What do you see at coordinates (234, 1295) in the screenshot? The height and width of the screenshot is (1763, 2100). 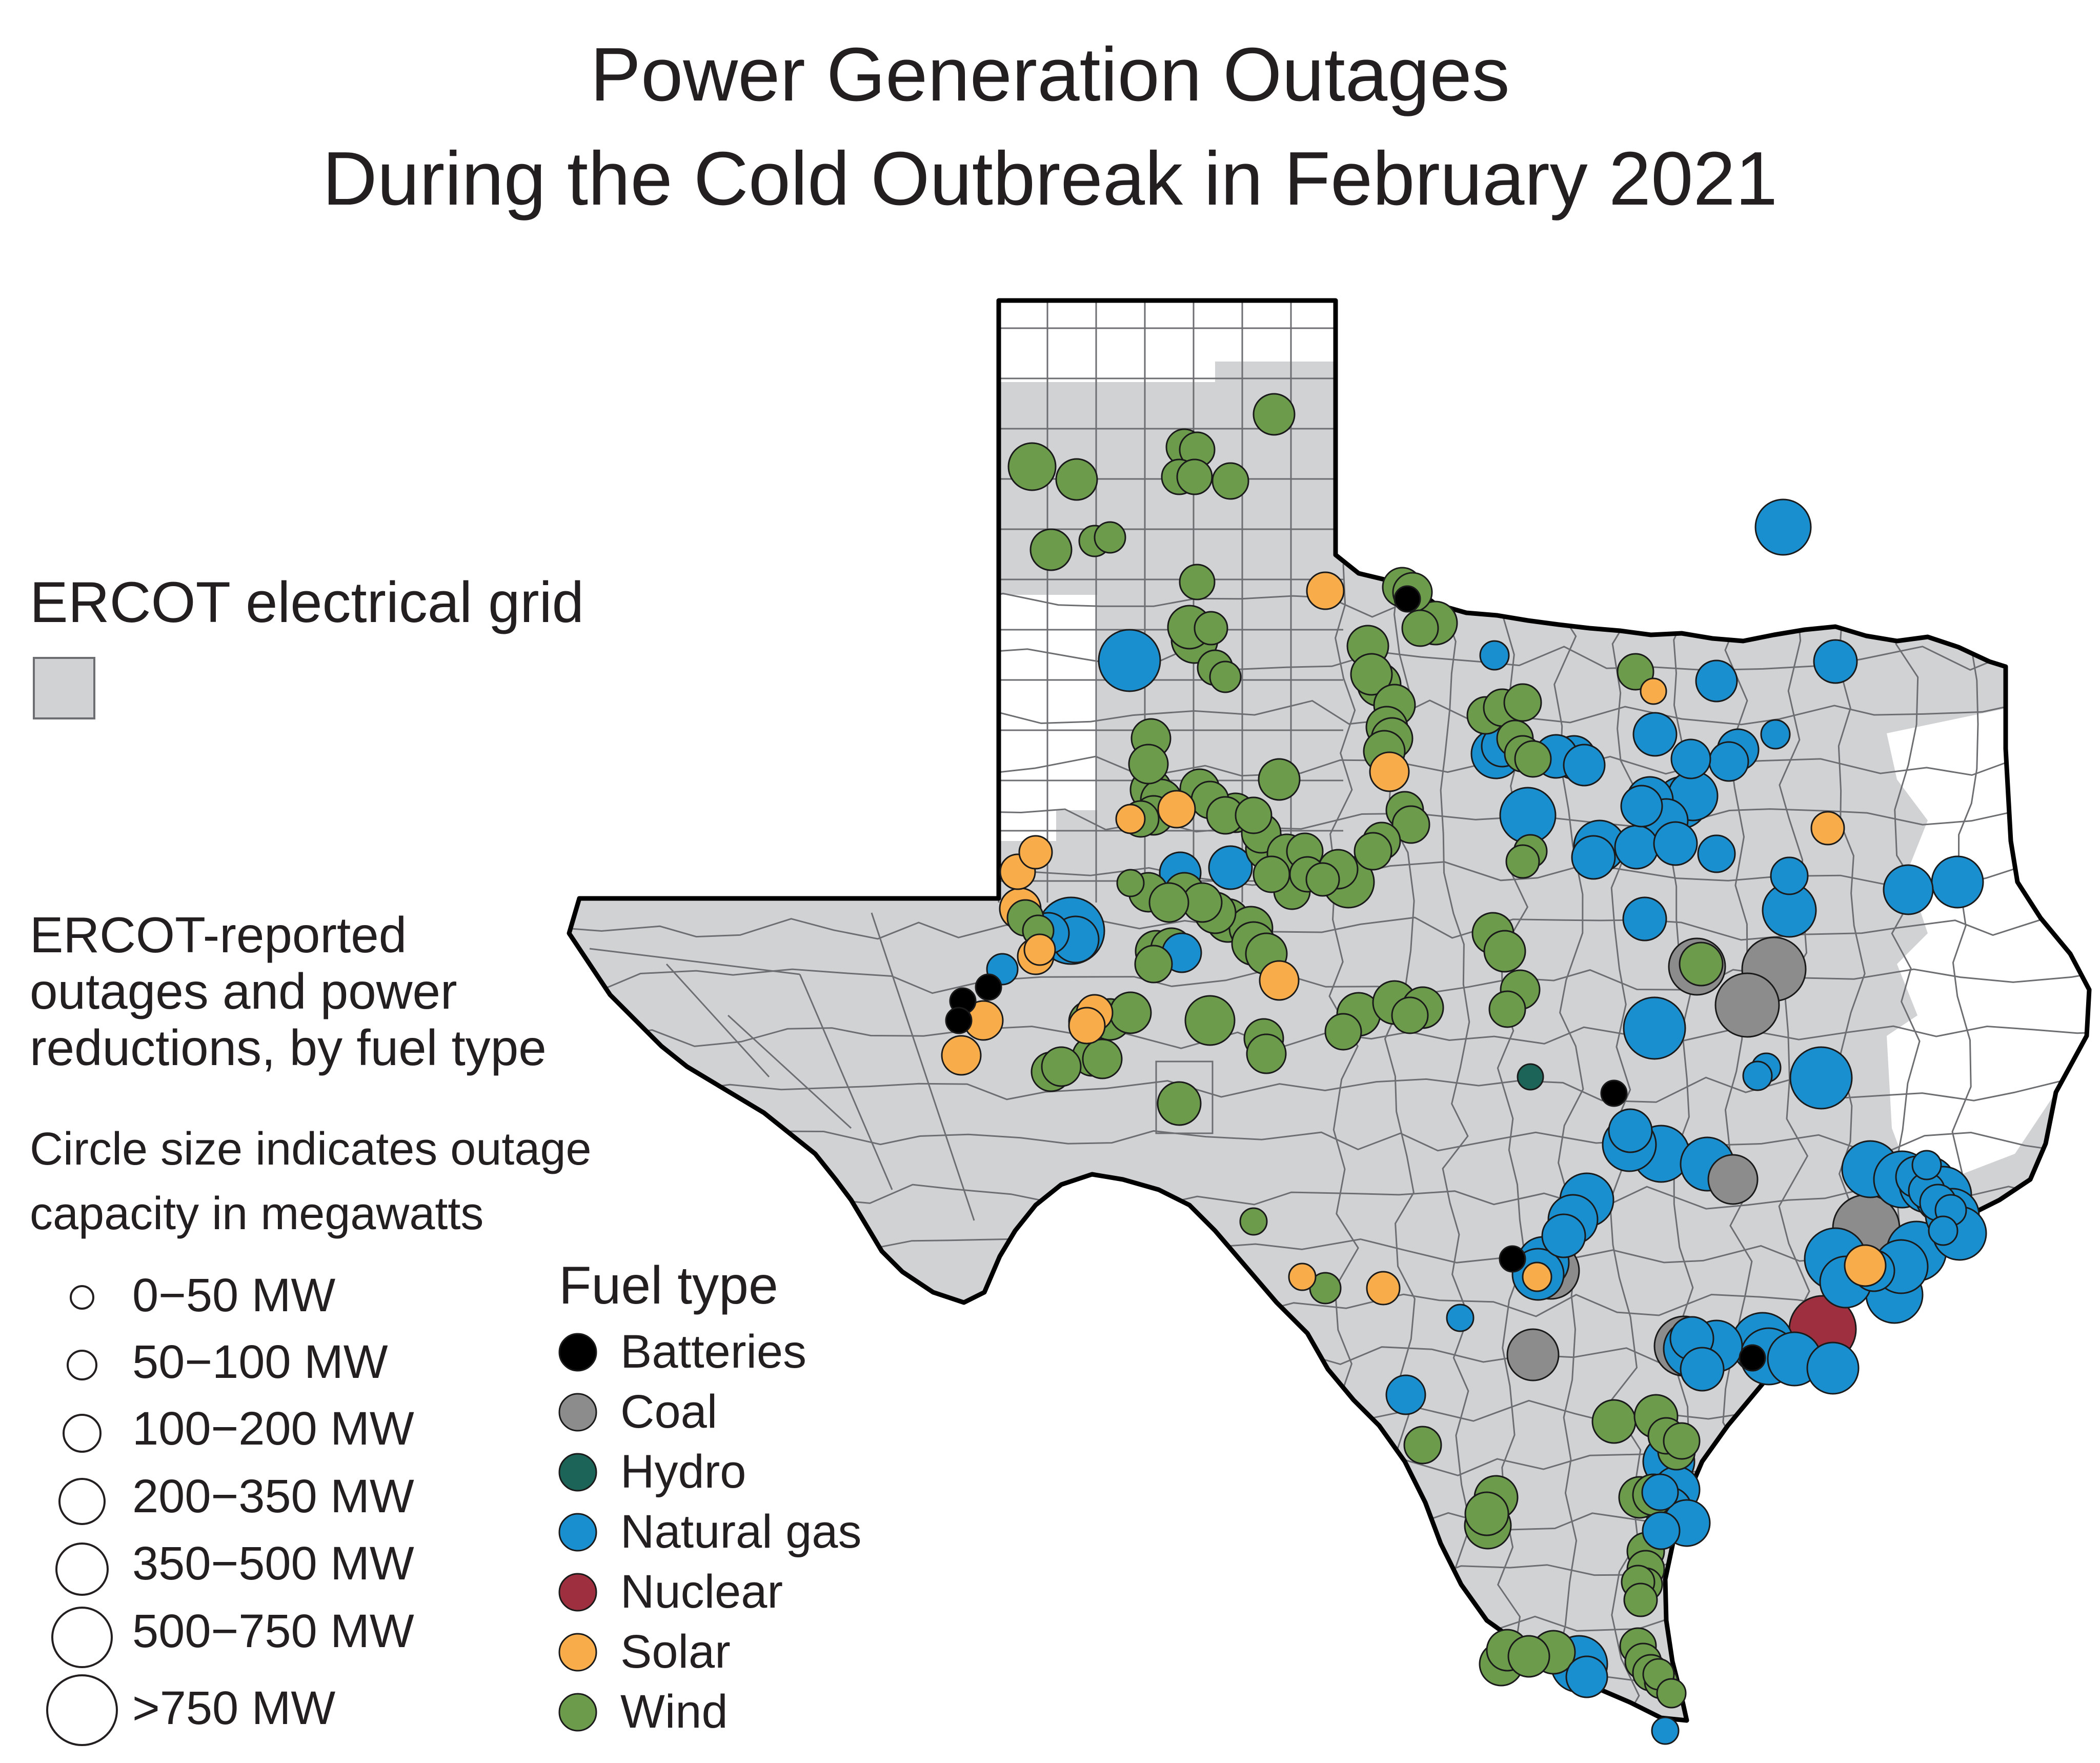 I see `size-class-0-50: 0−50 MW` at bounding box center [234, 1295].